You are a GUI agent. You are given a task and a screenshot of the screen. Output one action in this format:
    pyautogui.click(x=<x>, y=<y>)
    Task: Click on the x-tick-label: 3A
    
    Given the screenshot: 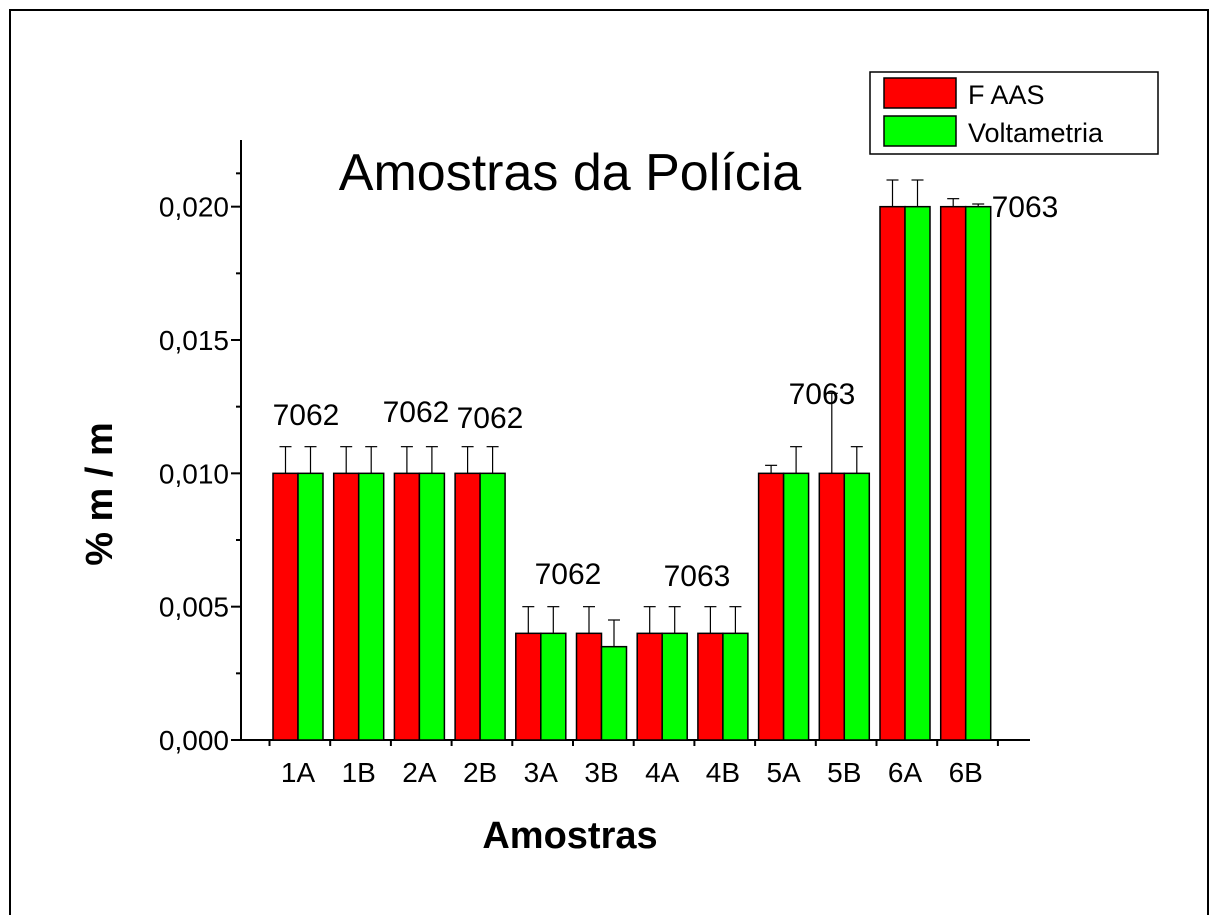 What is the action you would take?
    pyautogui.click(x=541, y=772)
    